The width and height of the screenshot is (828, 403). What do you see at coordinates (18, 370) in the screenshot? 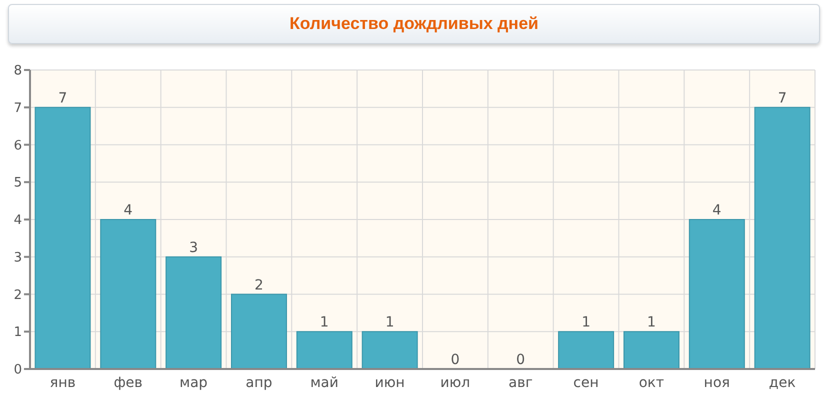
I see `y-tick-label: 0` at bounding box center [18, 370].